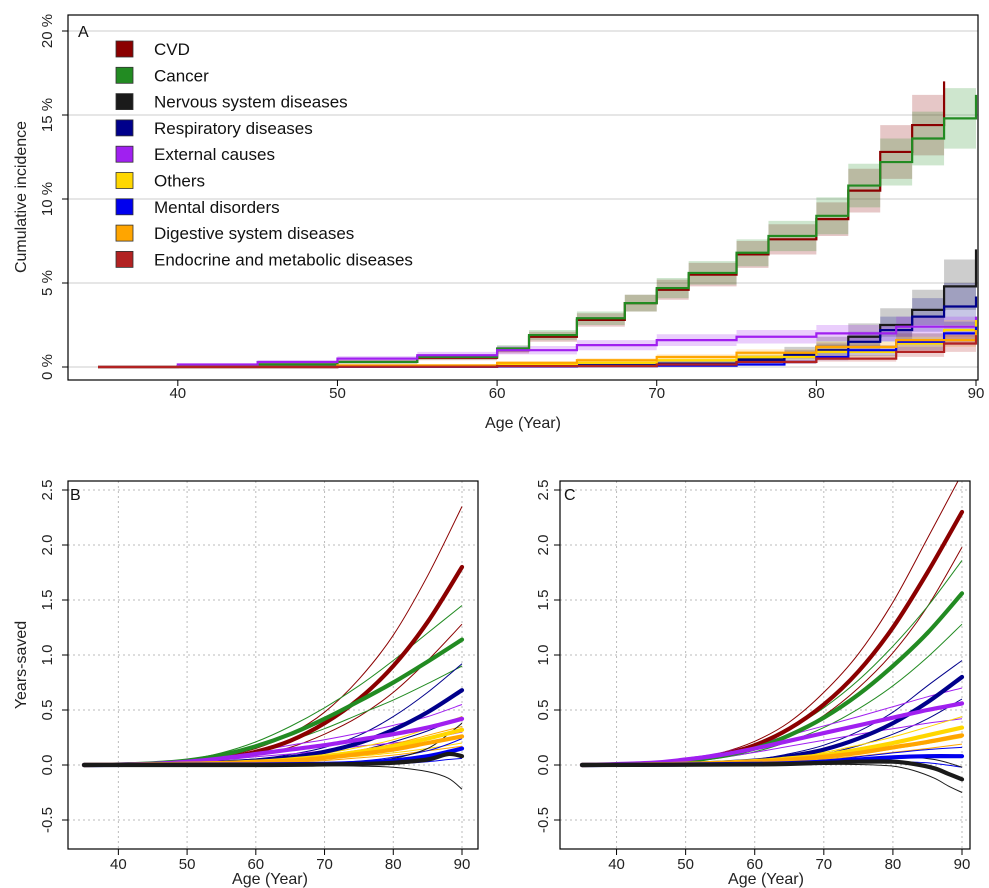  I want to click on y-tick-label: 0 %, so click(47, 367).